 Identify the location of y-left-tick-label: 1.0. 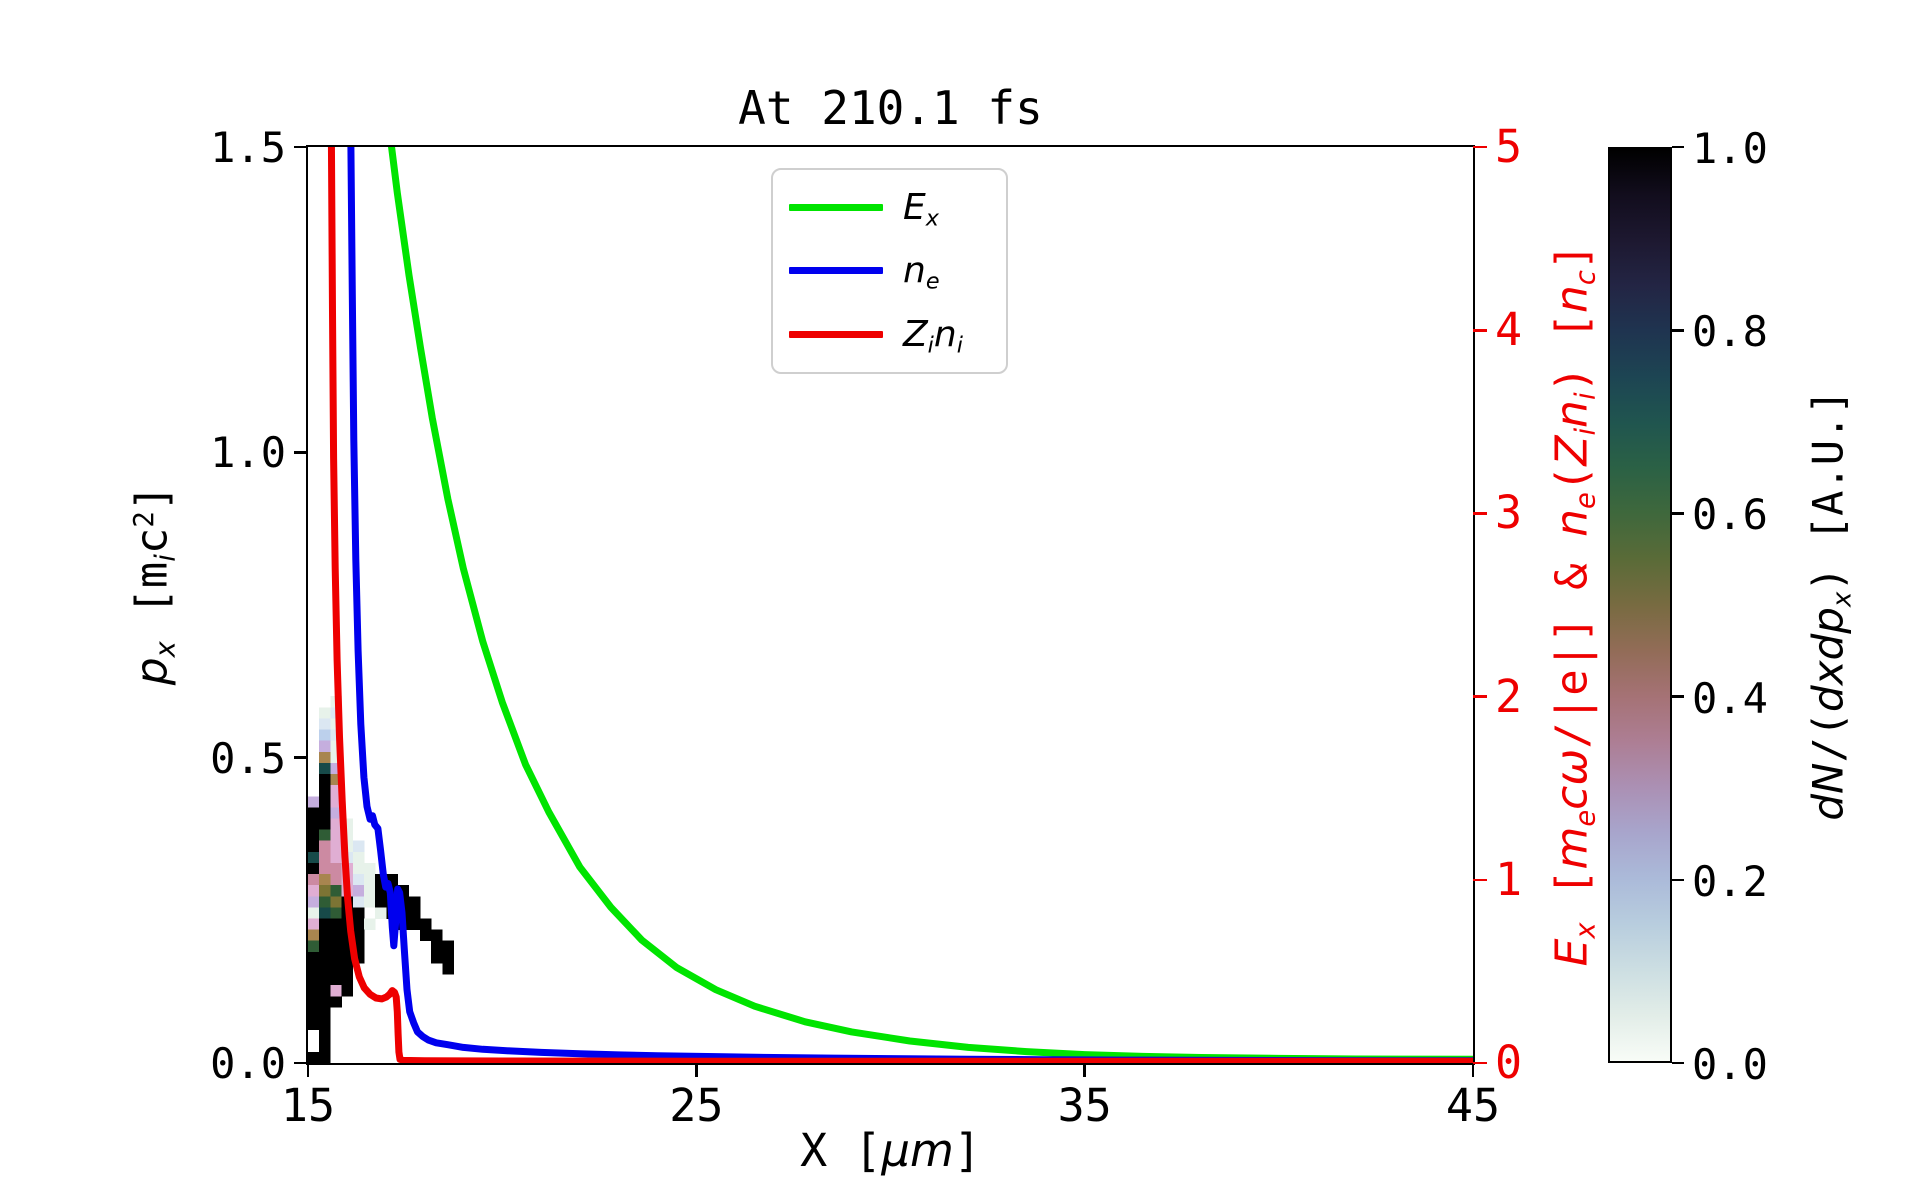
(248, 453).